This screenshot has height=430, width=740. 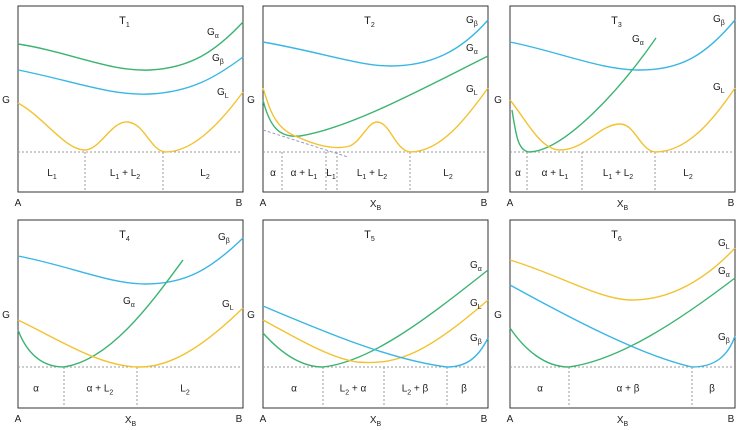 I want to click on panel-title: T6, so click(x=616, y=236).